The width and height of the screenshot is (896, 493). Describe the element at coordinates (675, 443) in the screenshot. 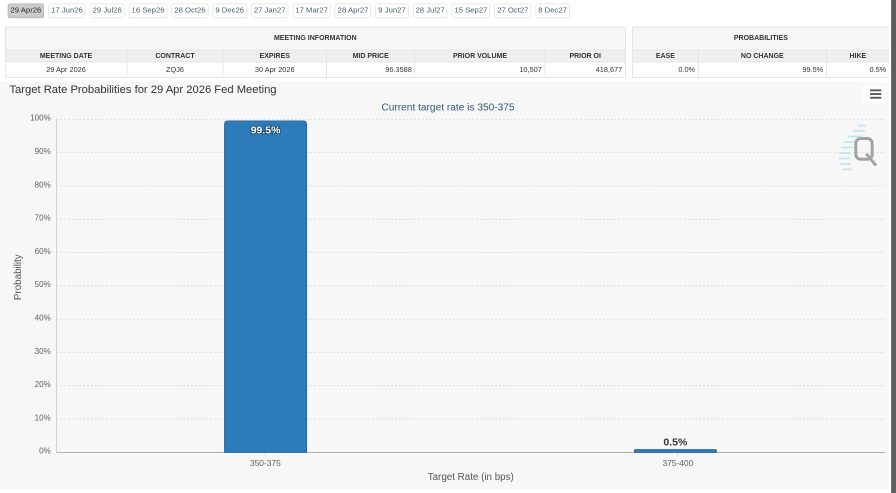

I see `svg-text: 0.5%` at that location.